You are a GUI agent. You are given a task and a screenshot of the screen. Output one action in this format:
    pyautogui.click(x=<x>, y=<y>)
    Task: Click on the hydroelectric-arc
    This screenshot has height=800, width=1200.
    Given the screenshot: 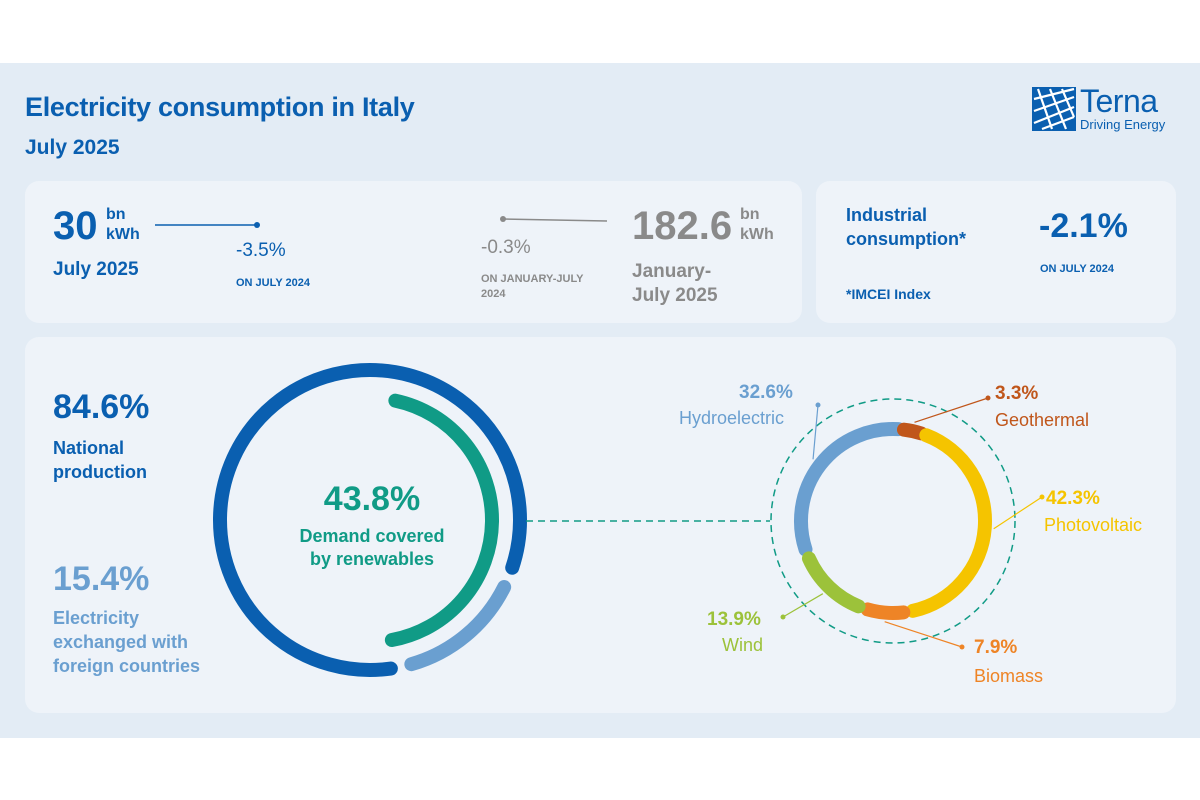 What is the action you would take?
    pyautogui.click(x=850, y=489)
    